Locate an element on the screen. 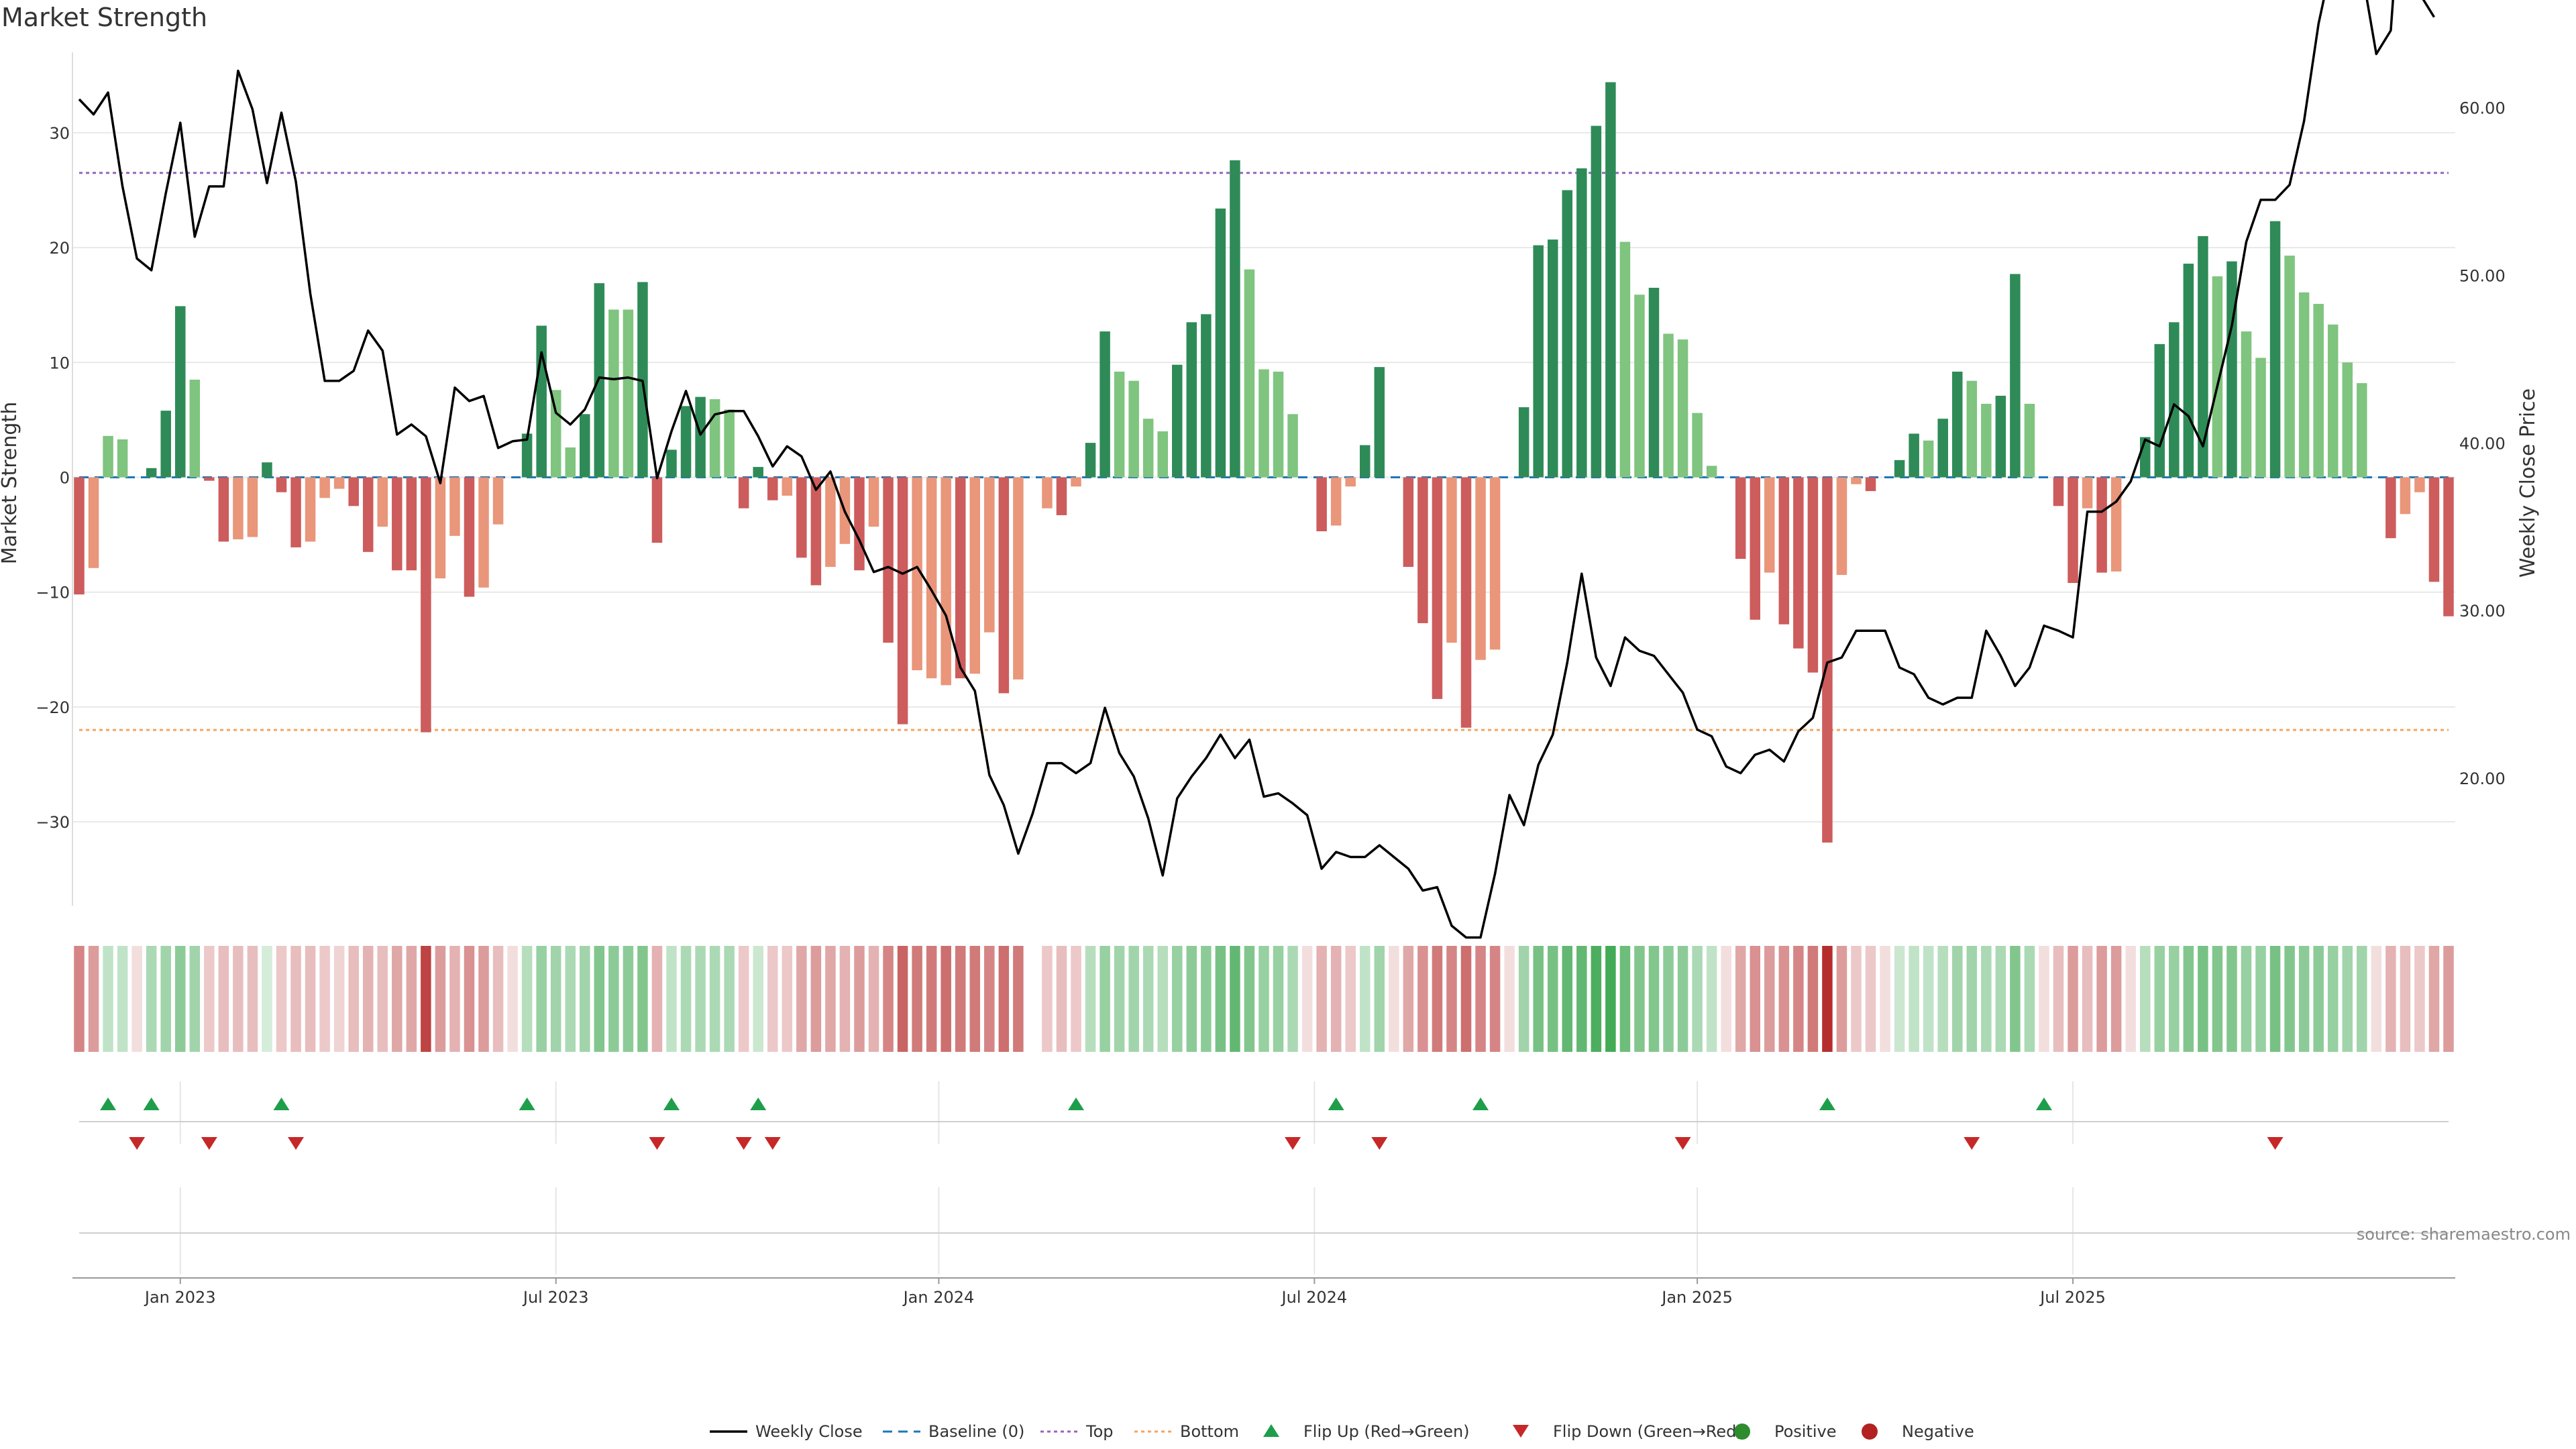 The width and height of the screenshot is (2576, 1449). x-tick-label: Jul 2025 is located at coordinates (2072, 1297).